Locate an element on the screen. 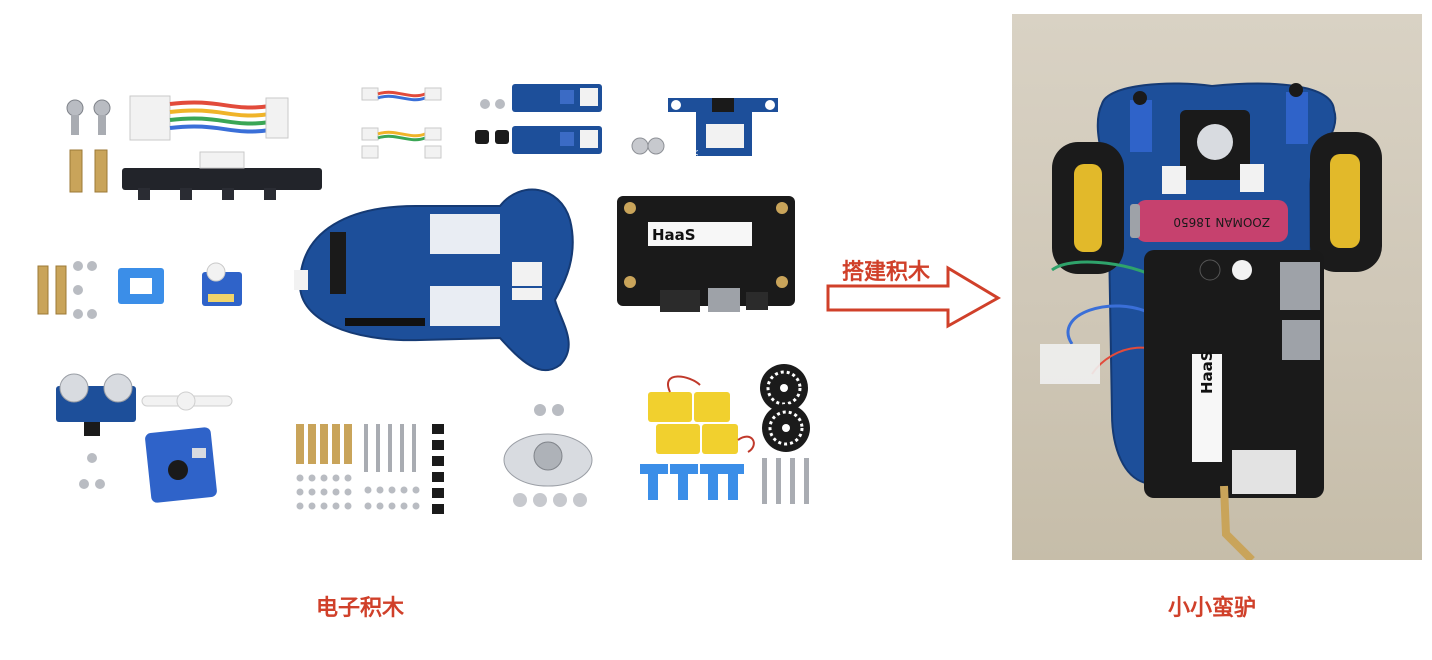 The image size is (1432, 660). ball-caster is located at coordinates (548, 455).